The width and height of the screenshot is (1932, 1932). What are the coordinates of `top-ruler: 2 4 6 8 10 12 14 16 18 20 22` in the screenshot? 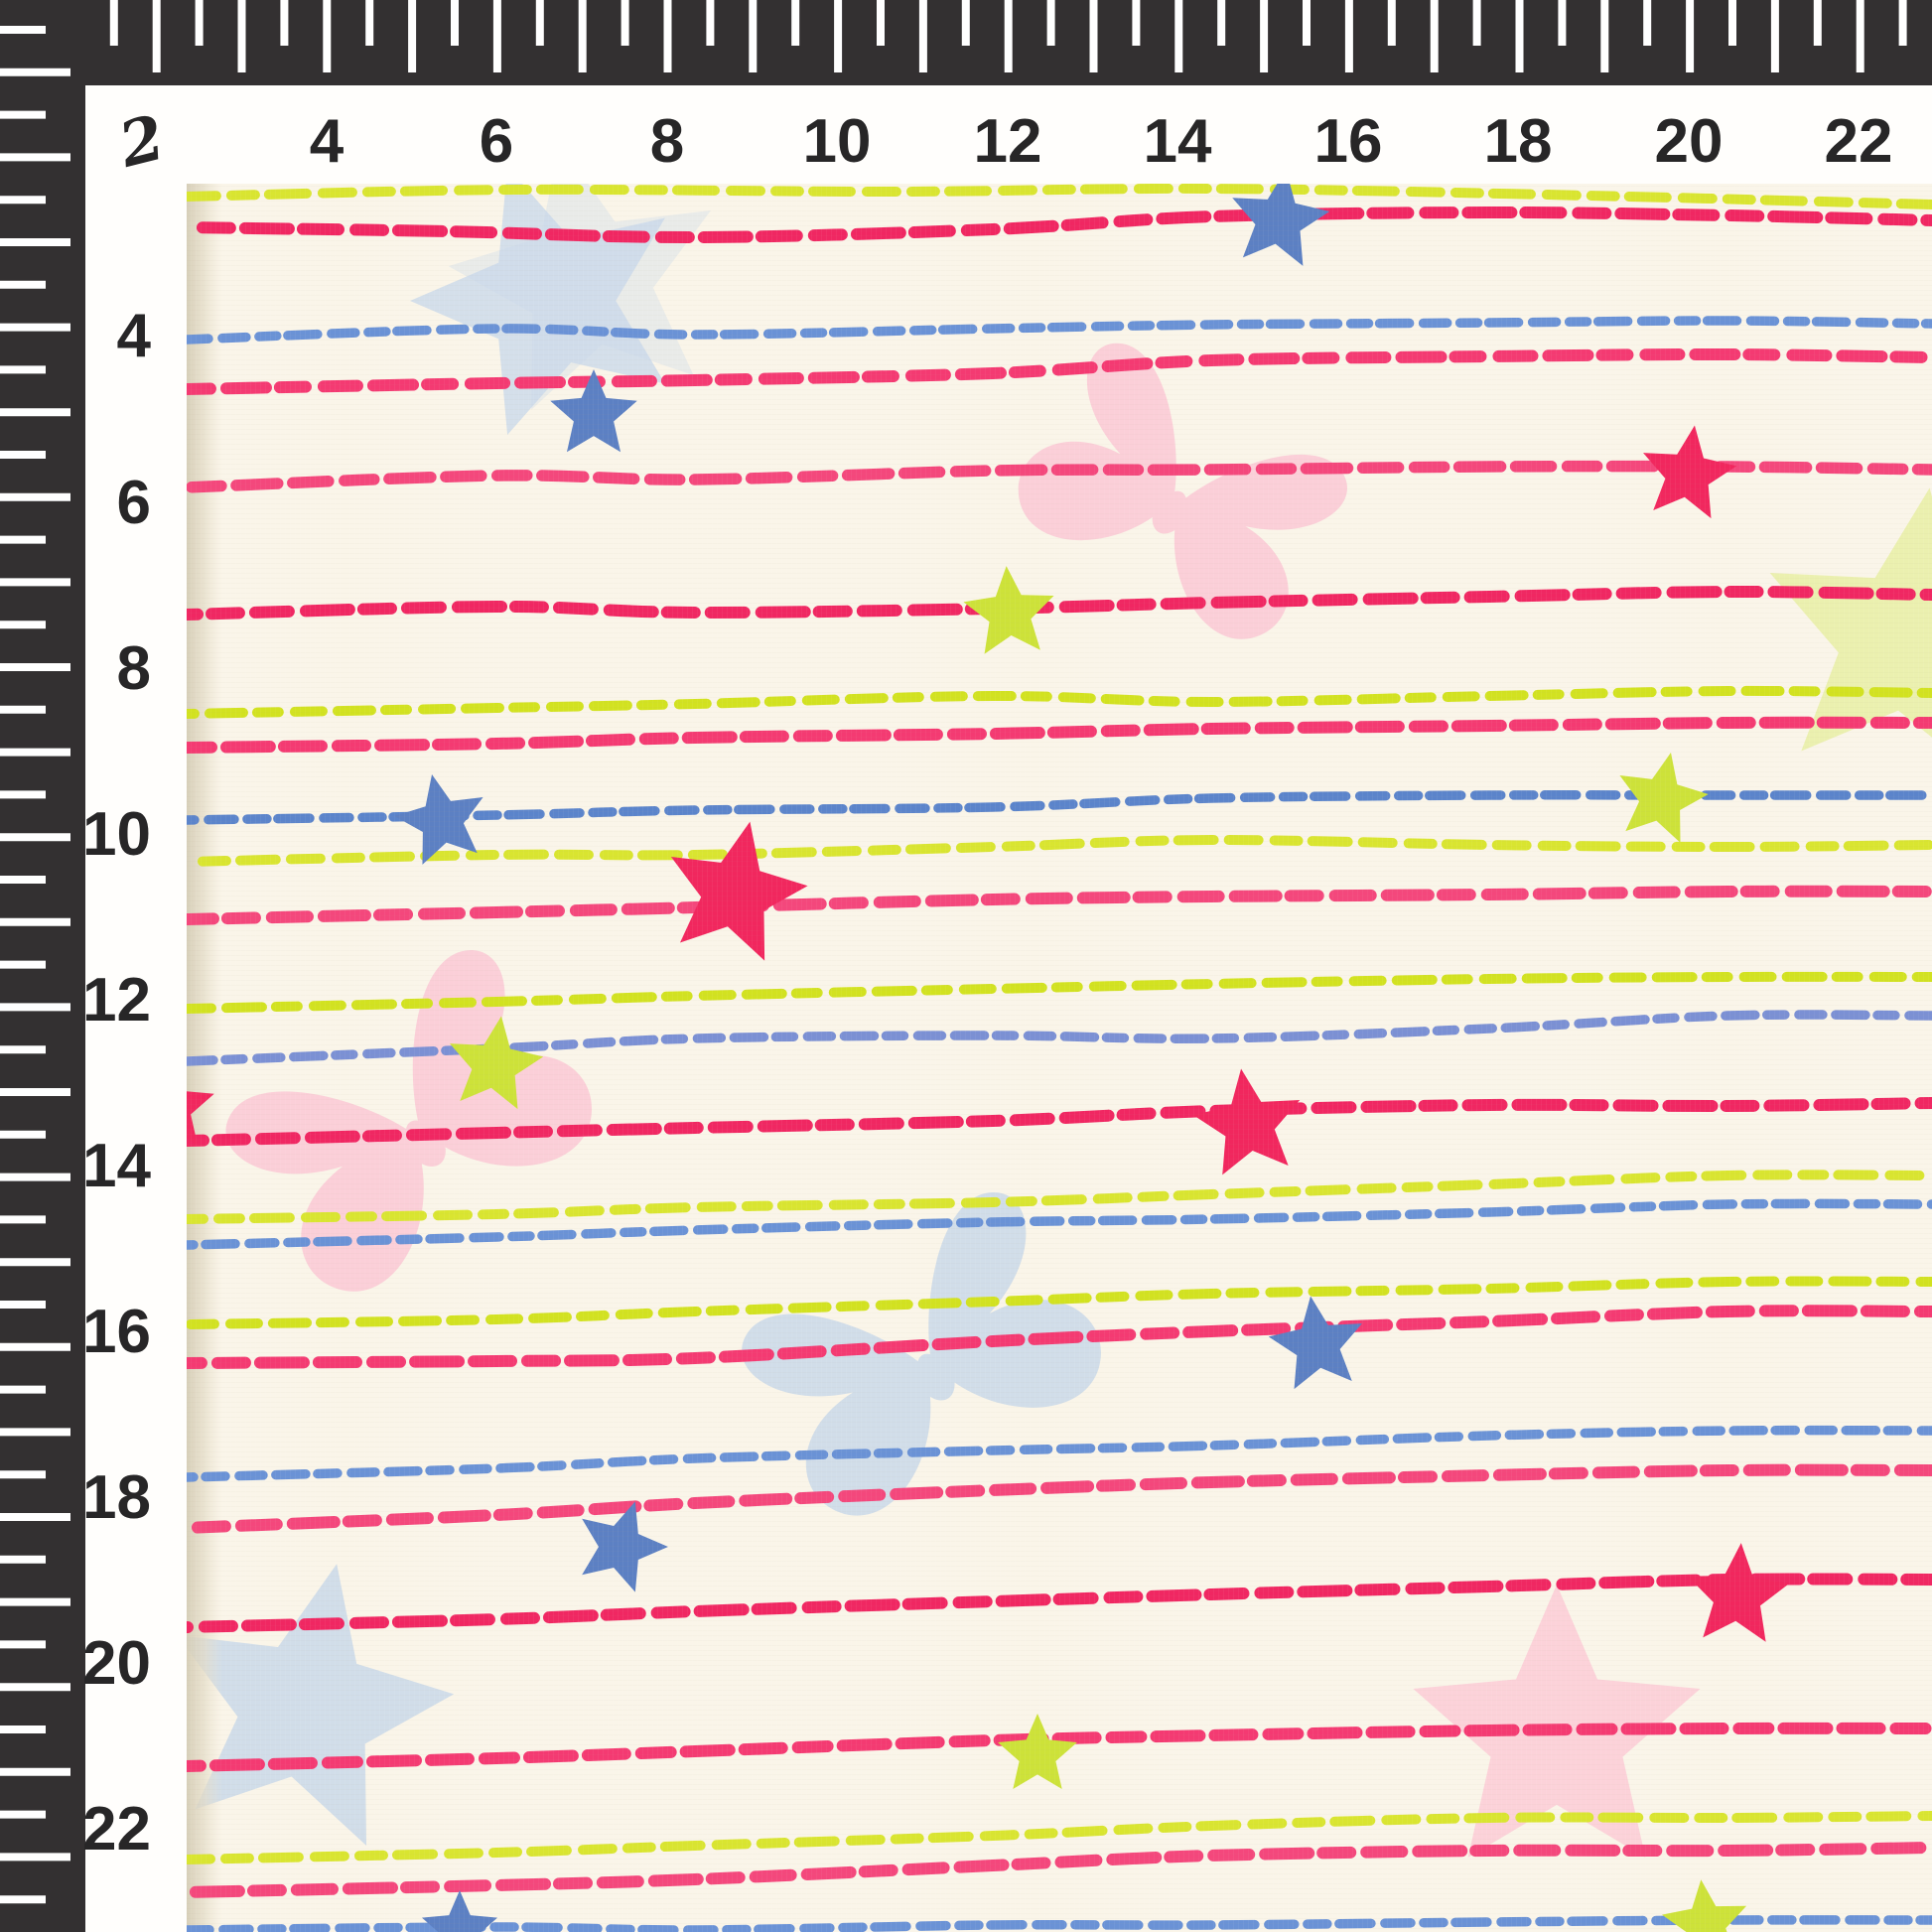 It's located at (966, 91).